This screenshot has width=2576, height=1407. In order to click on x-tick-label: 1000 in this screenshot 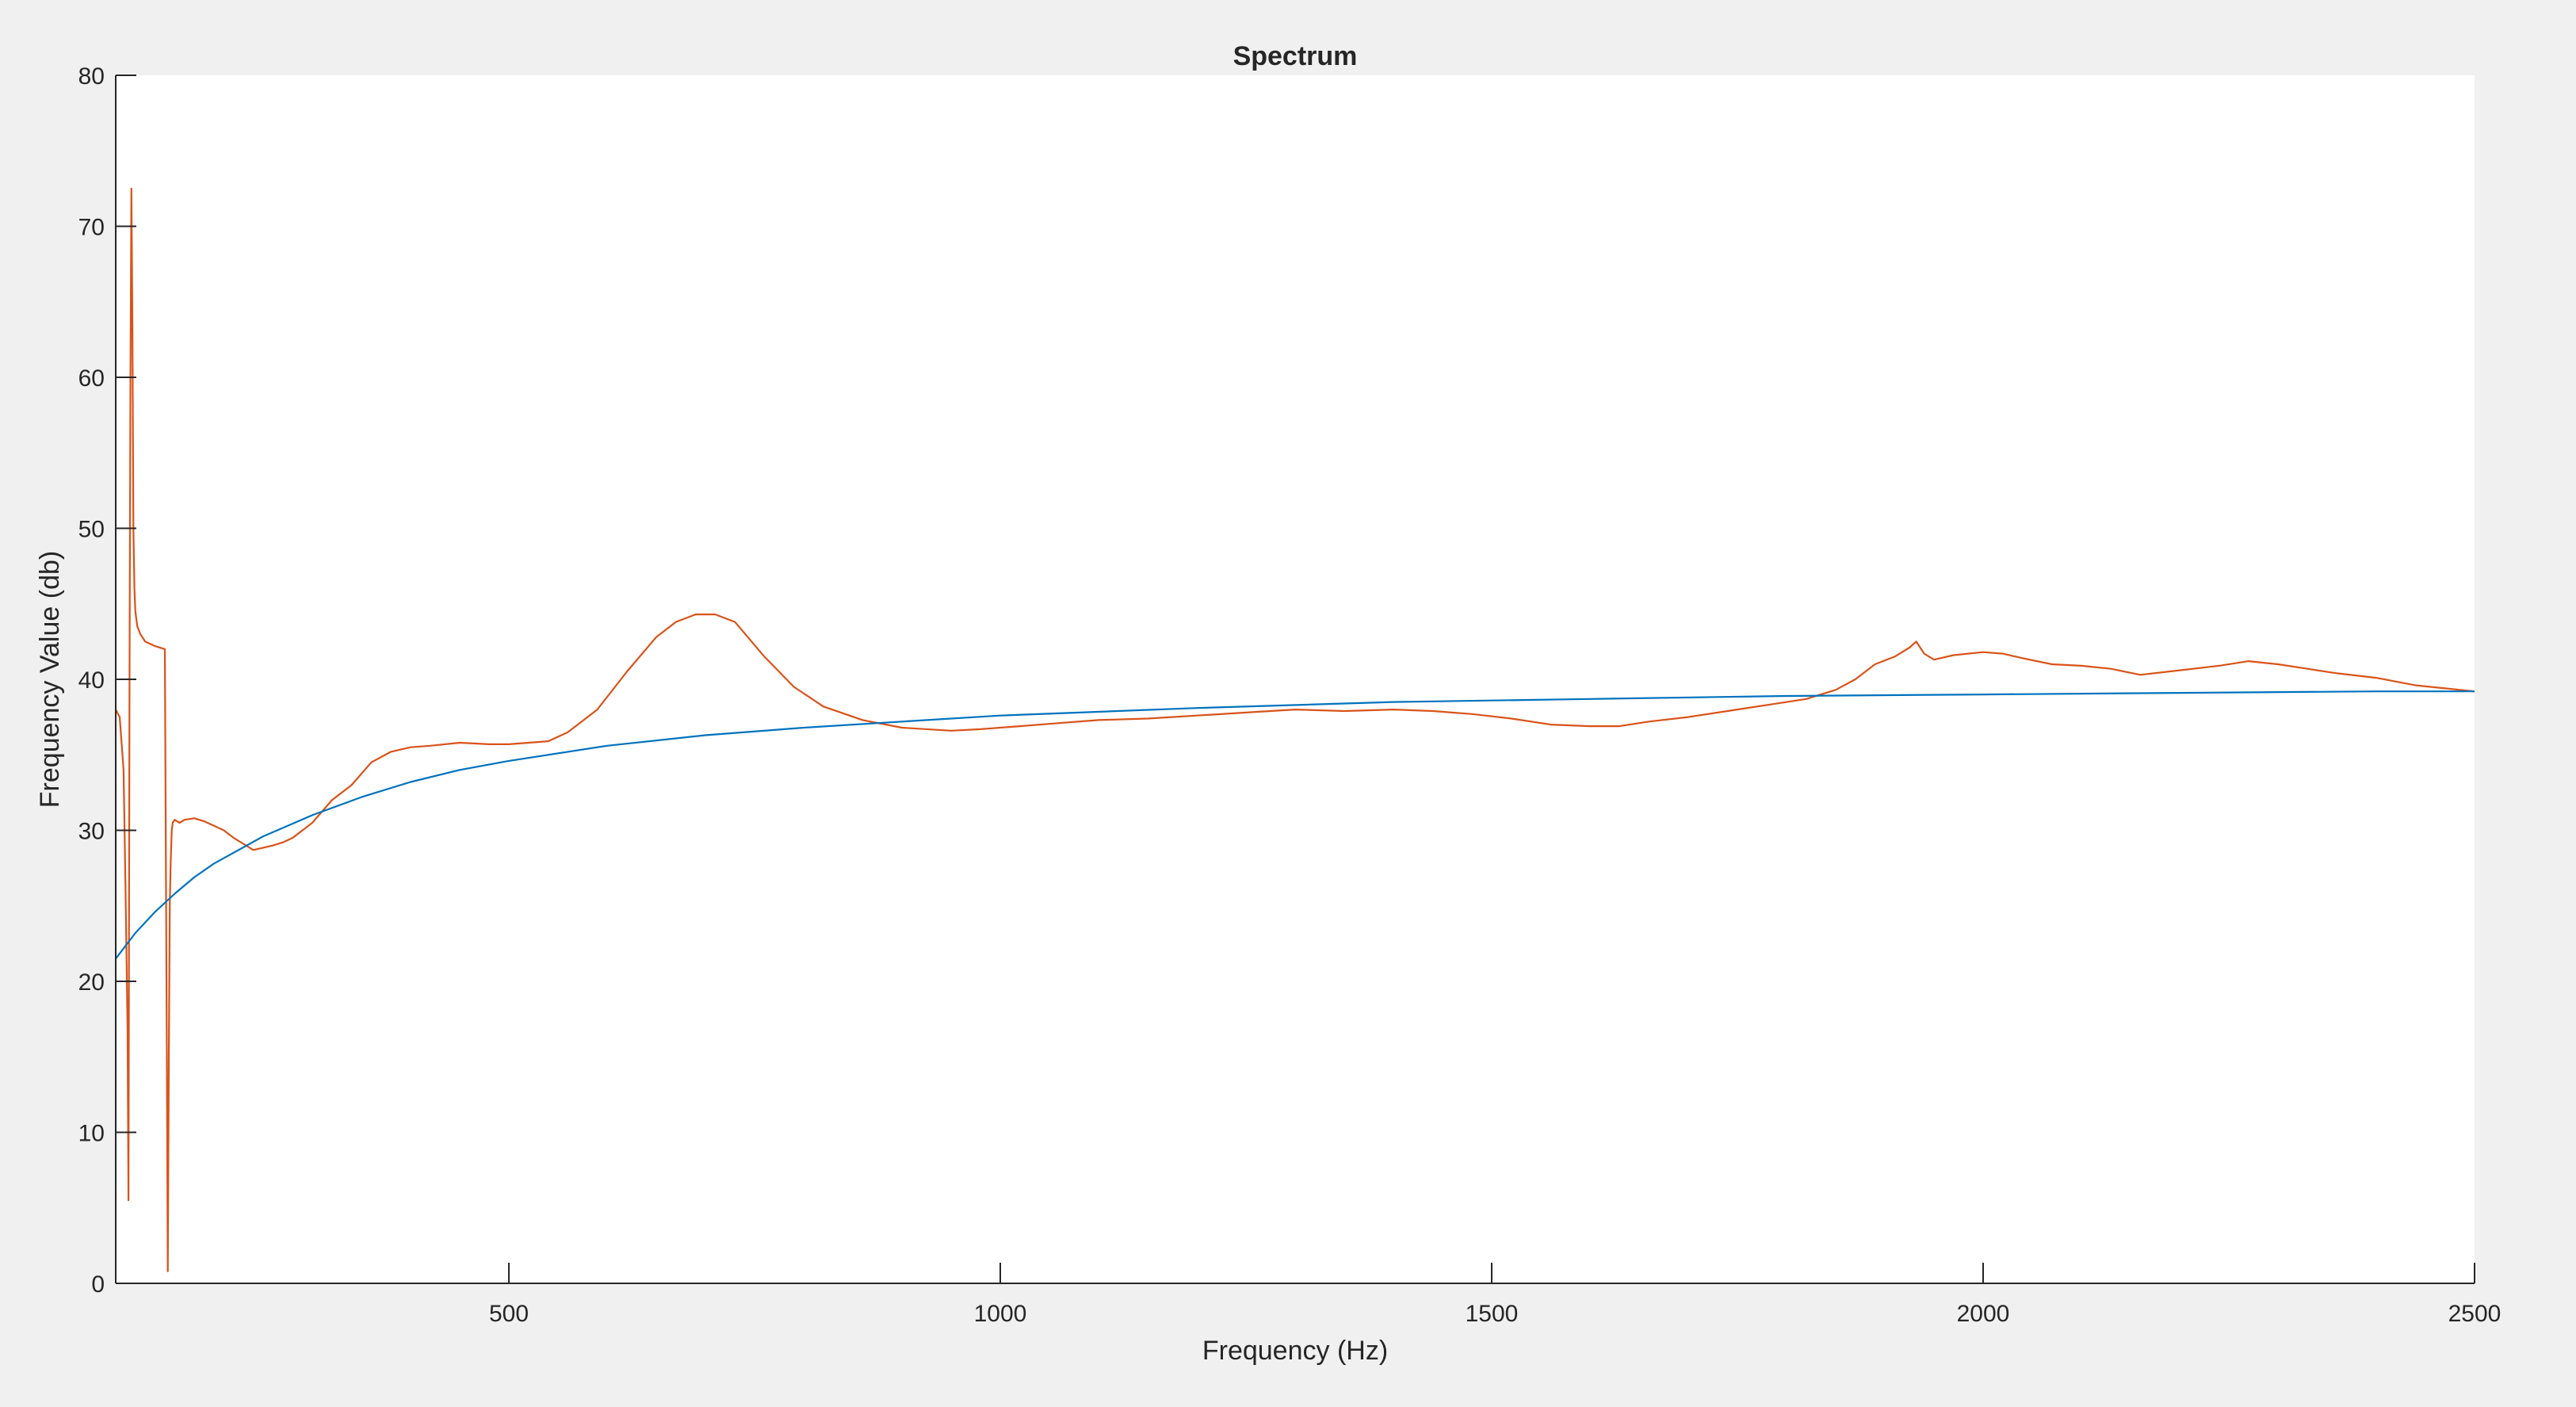, I will do `click(1000, 1314)`.